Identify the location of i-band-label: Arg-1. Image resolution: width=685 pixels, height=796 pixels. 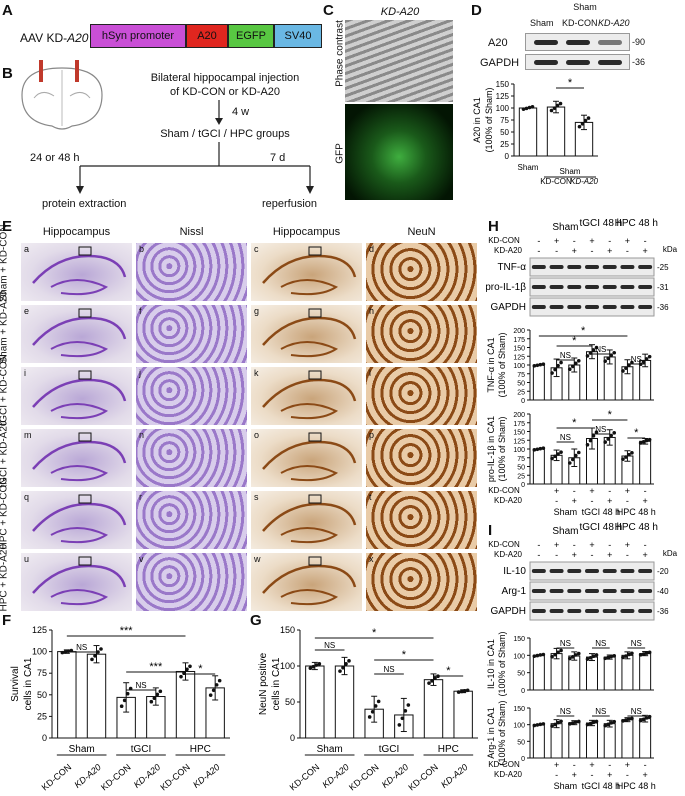
(514, 591).